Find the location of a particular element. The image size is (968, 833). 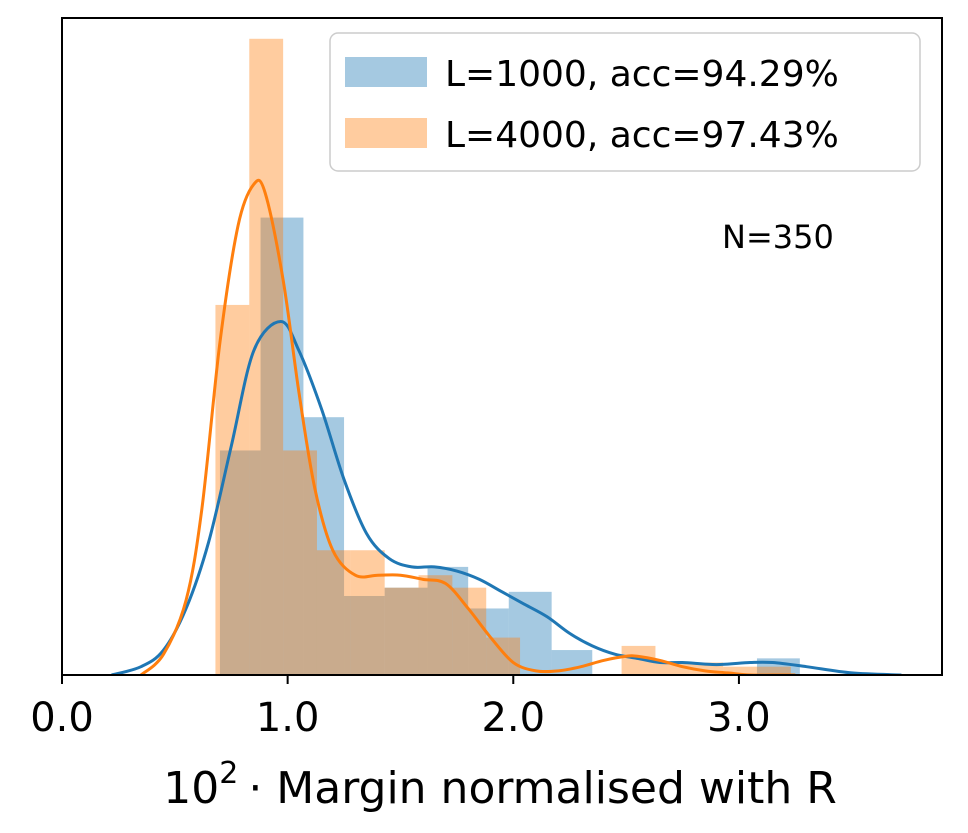

x-axis: 0.0 1.0 2.0 3.0 is located at coordinates (400, 708).